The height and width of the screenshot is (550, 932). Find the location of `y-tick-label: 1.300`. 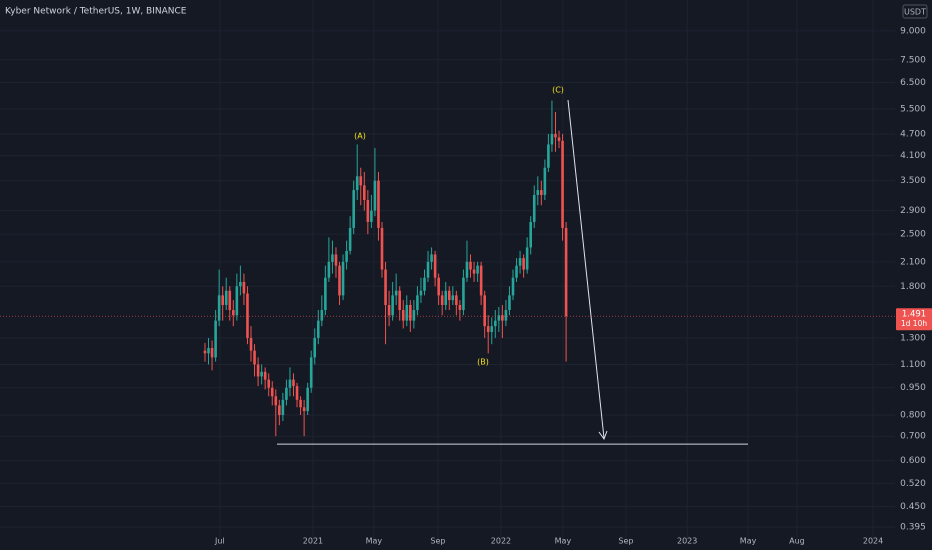

y-tick-label: 1.300 is located at coordinates (913, 338).